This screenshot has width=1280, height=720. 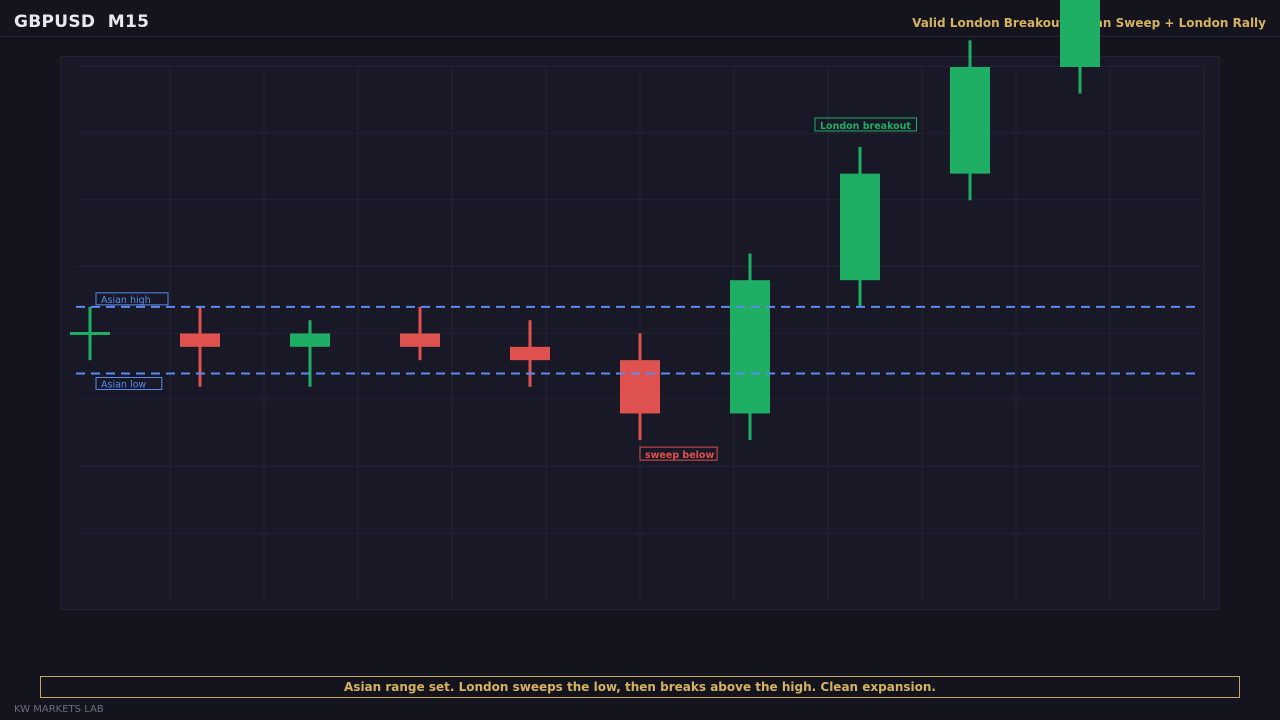 I want to click on candle-wick, so click(x=310, y=353).